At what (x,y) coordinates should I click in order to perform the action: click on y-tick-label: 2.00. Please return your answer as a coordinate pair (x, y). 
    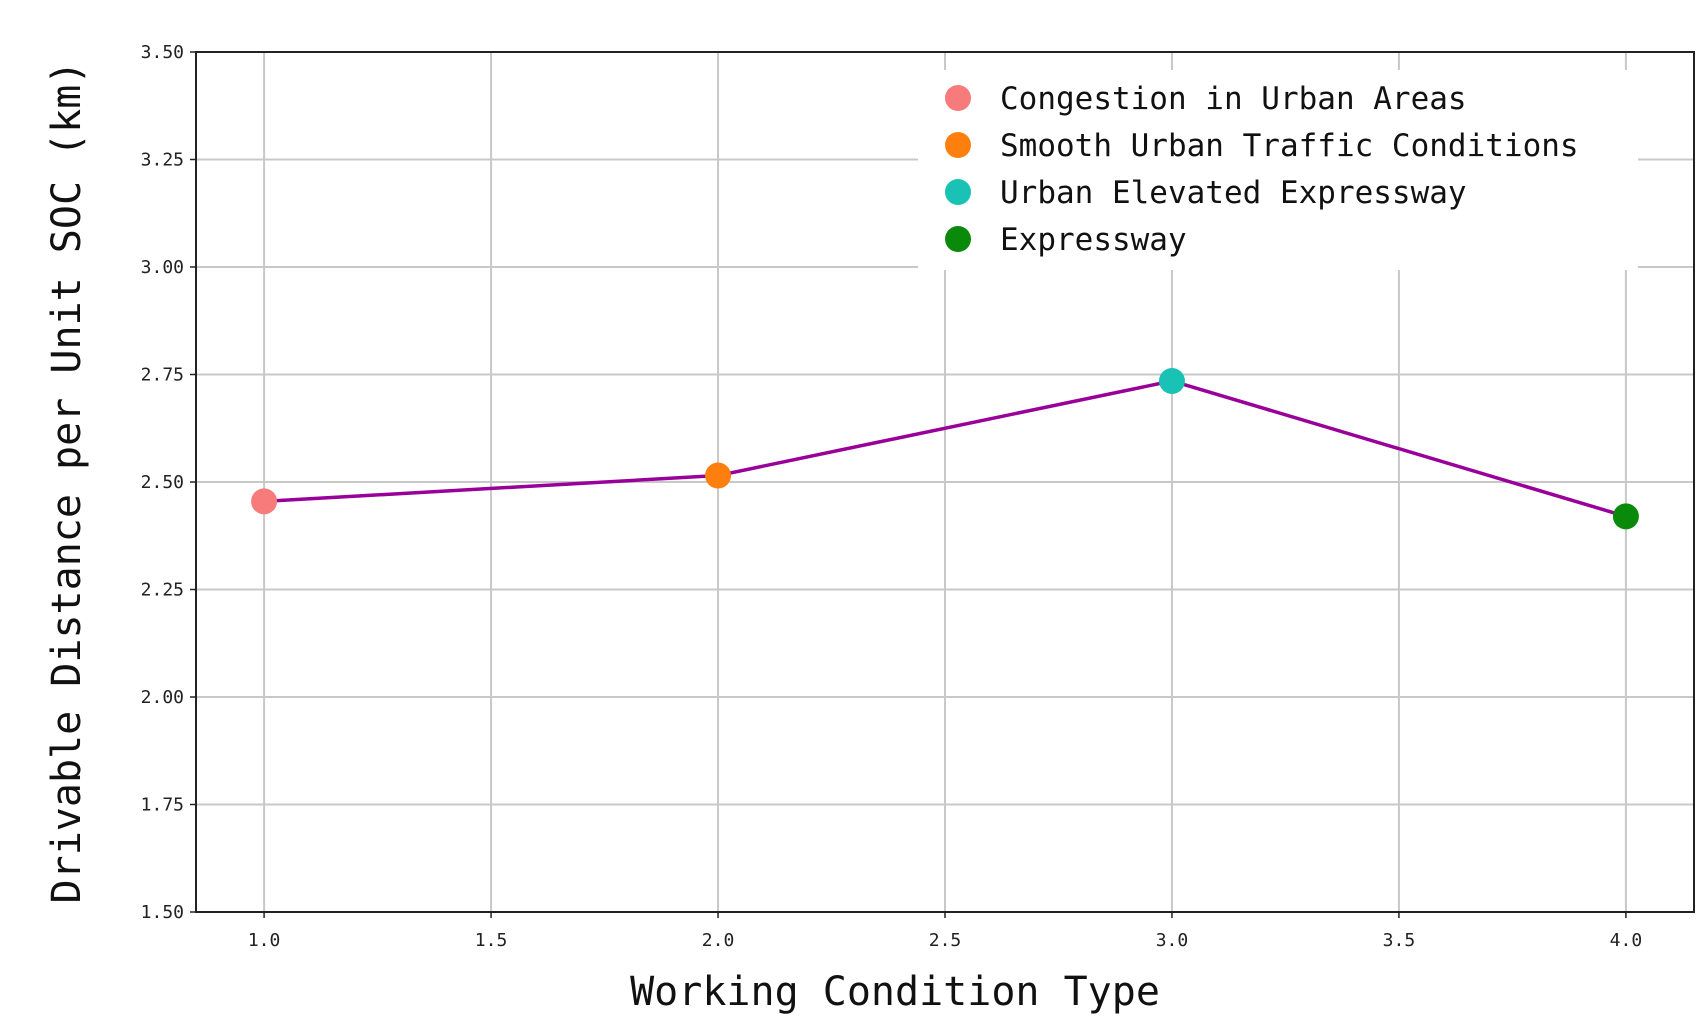
    Looking at the image, I should click on (162, 697).